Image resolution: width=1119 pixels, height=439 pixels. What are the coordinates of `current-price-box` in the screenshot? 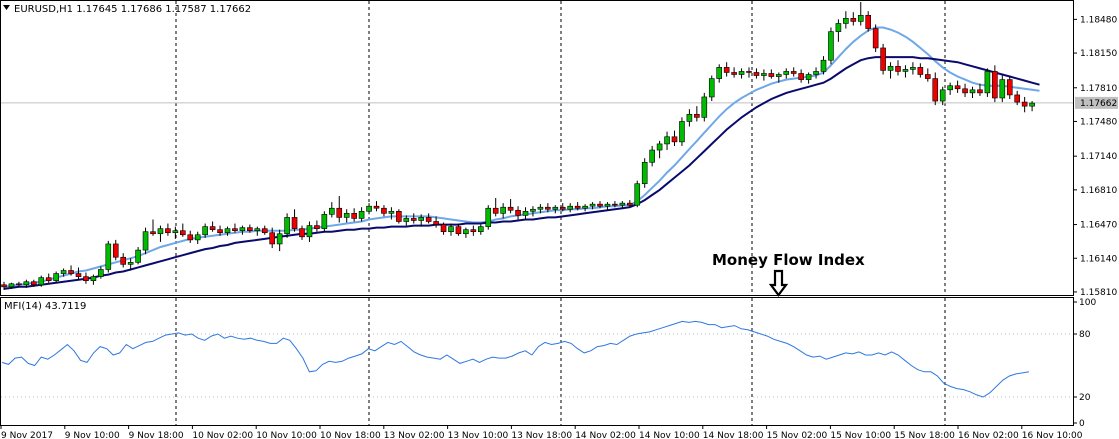 It's located at (1096, 102).